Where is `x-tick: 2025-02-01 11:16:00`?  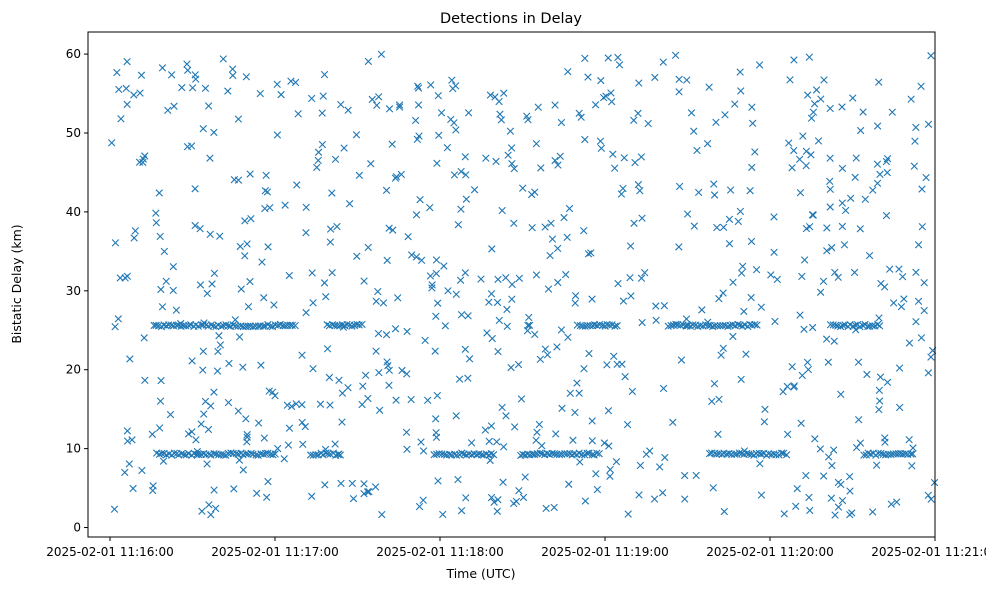 x-tick: 2025-02-01 11:16:00 is located at coordinates (110, 548).